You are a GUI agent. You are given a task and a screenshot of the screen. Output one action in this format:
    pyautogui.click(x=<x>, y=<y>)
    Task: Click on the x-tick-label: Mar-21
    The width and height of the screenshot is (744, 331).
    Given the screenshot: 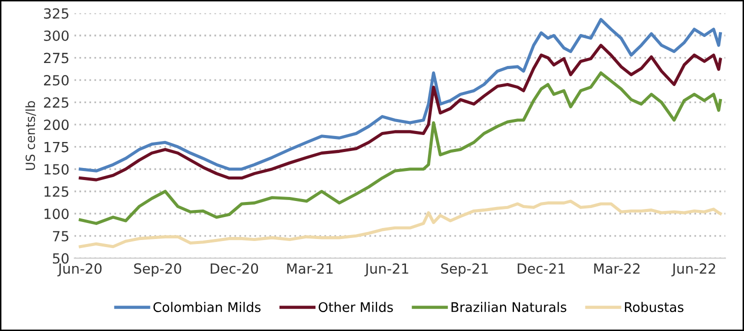 What is the action you would take?
    pyautogui.click(x=310, y=268)
    